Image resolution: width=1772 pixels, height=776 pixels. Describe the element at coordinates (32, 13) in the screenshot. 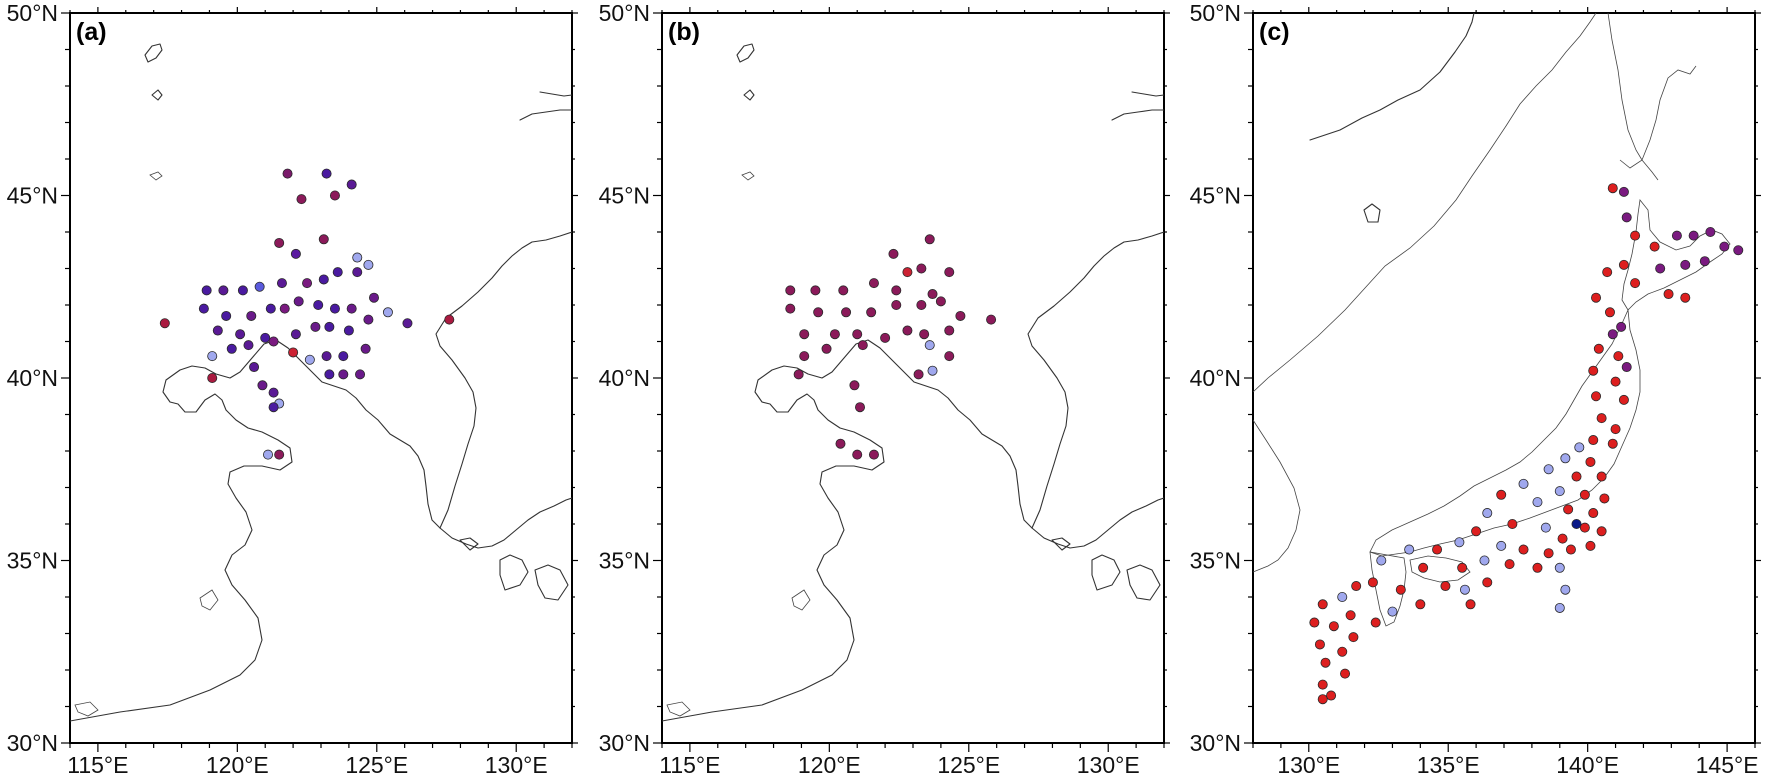

I see `y-tick-label: 50°N` at that location.